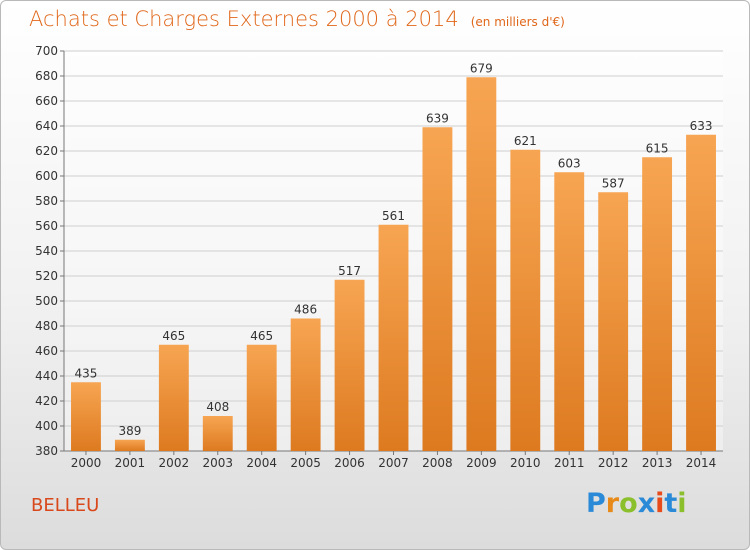 Image resolution: width=750 pixels, height=550 pixels. Describe the element at coordinates (613, 183) in the screenshot. I see `data-label-2012: 587` at that location.